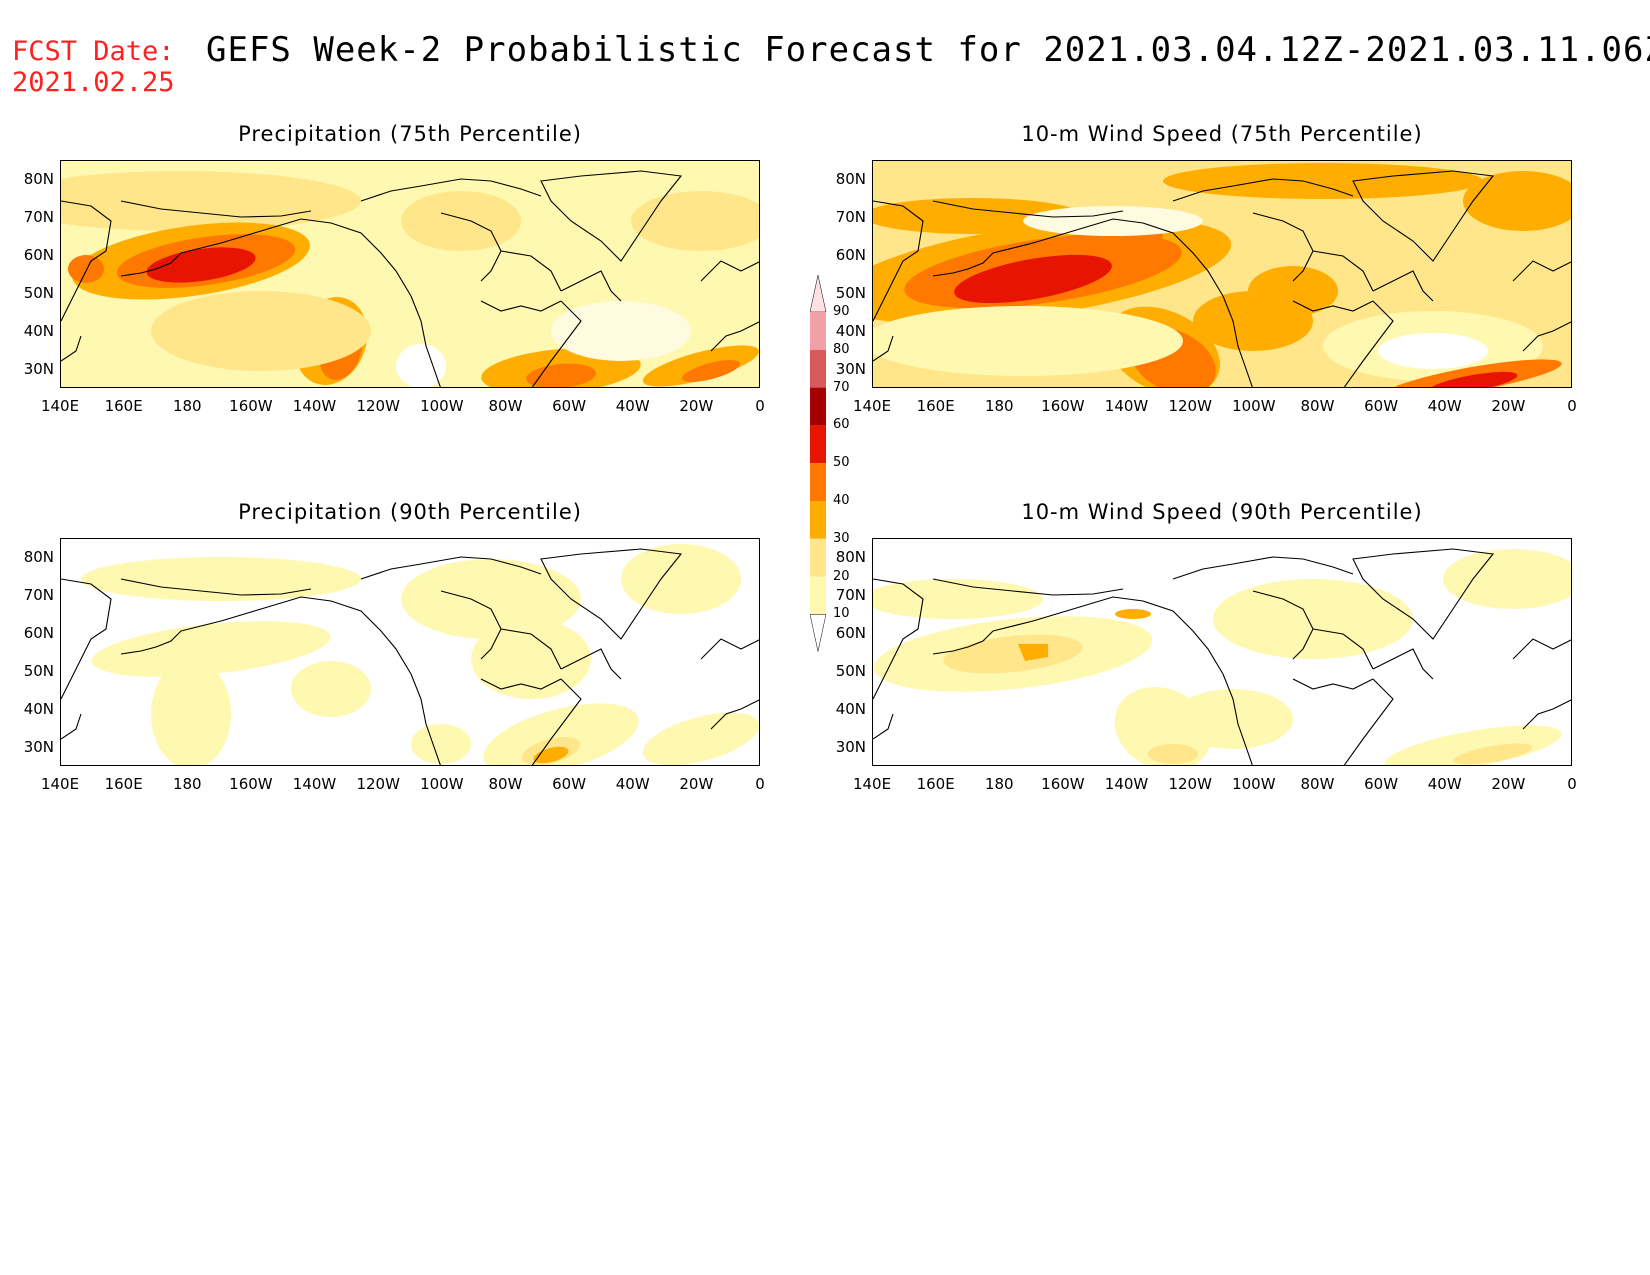 The width and height of the screenshot is (1650, 1275). Describe the element at coordinates (818, 294) in the screenshot. I see `colorbar-overflow-triangle` at that location.